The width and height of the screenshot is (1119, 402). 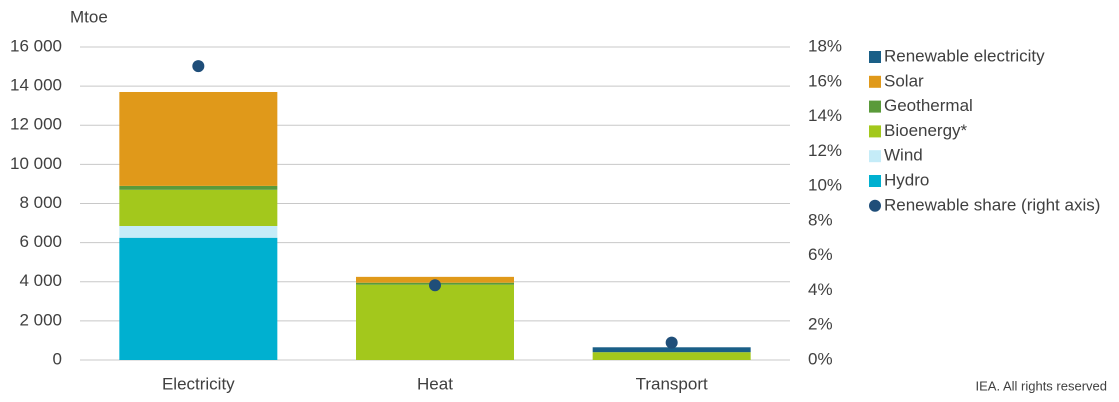 I want to click on y-tick-label: 2 000, so click(x=40, y=319).